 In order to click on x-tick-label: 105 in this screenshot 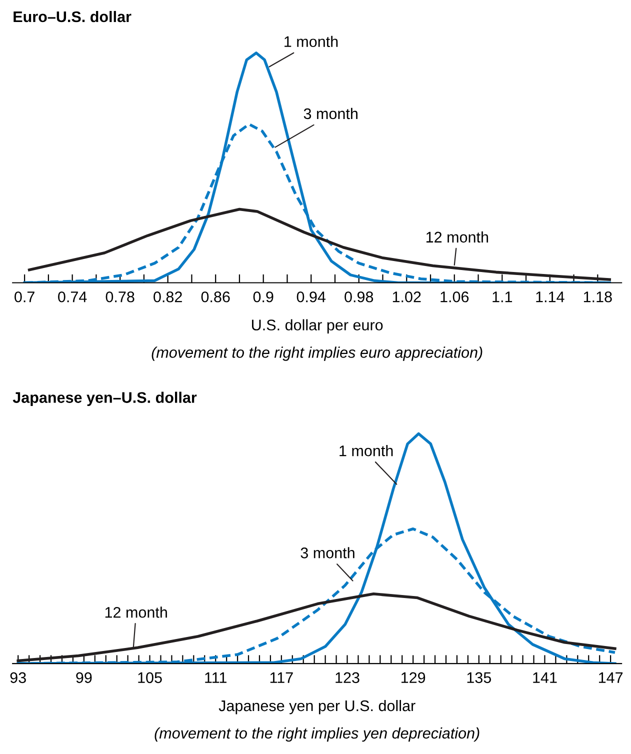, I will do `click(150, 678)`.